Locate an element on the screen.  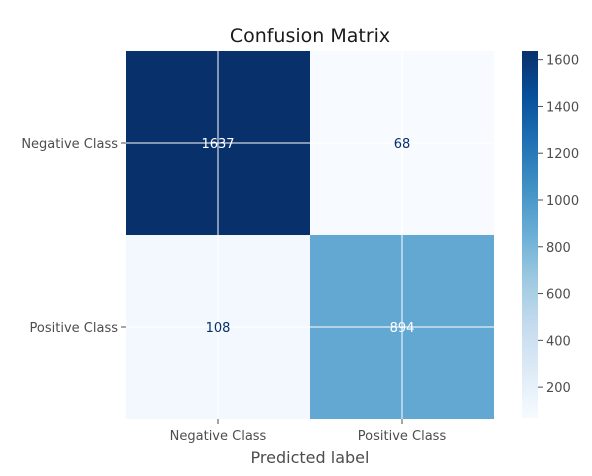
y-tick-label-1: Positive Class is located at coordinates (74, 328).